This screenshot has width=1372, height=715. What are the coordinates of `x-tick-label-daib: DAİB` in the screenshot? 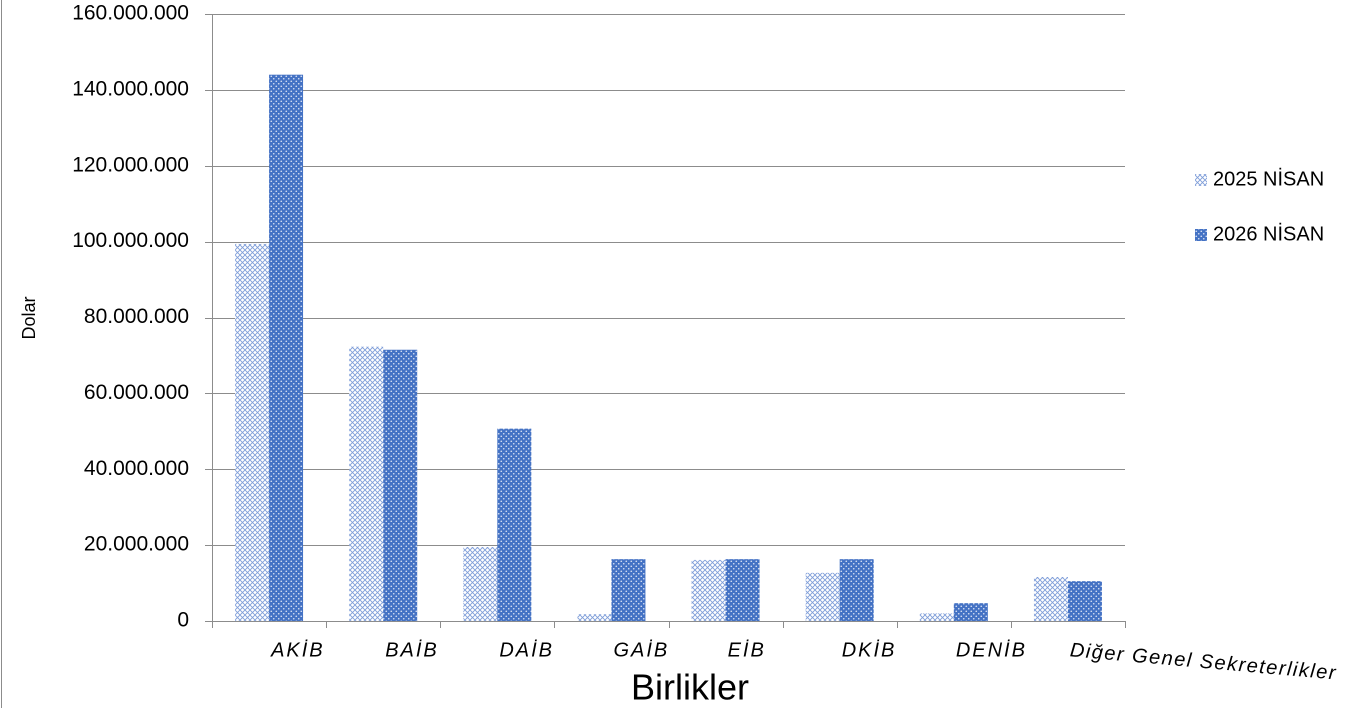 It's located at (526, 650).